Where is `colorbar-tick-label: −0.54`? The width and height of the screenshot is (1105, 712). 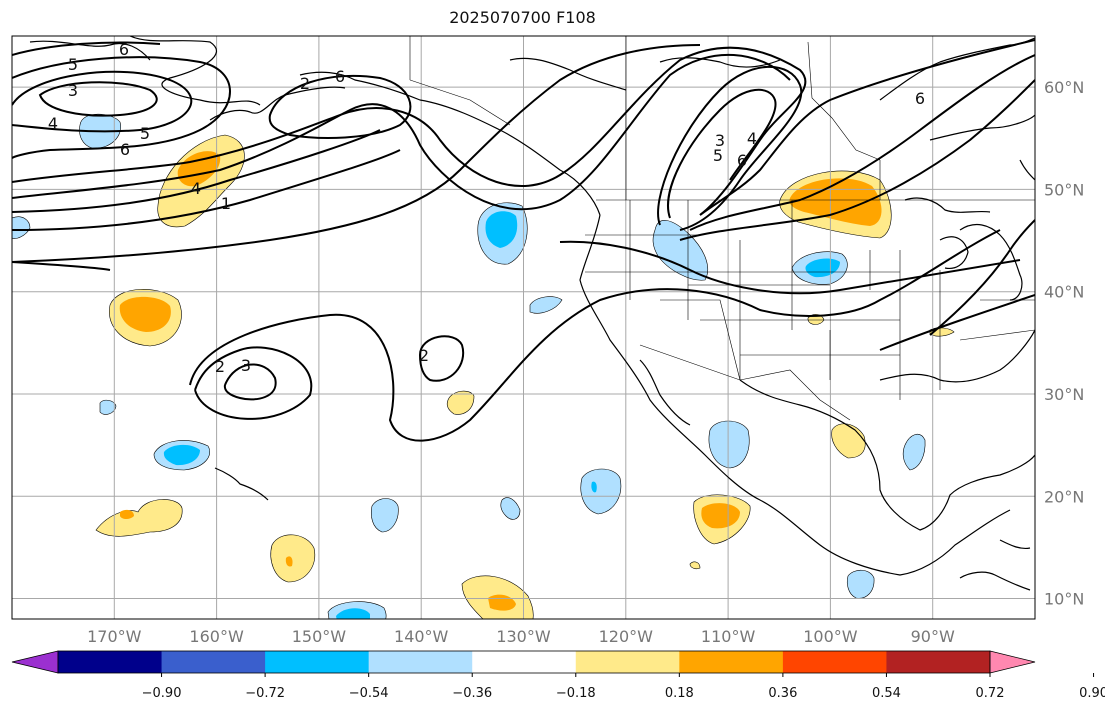
colorbar-tick-label: −0.54 is located at coordinates (369, 693).